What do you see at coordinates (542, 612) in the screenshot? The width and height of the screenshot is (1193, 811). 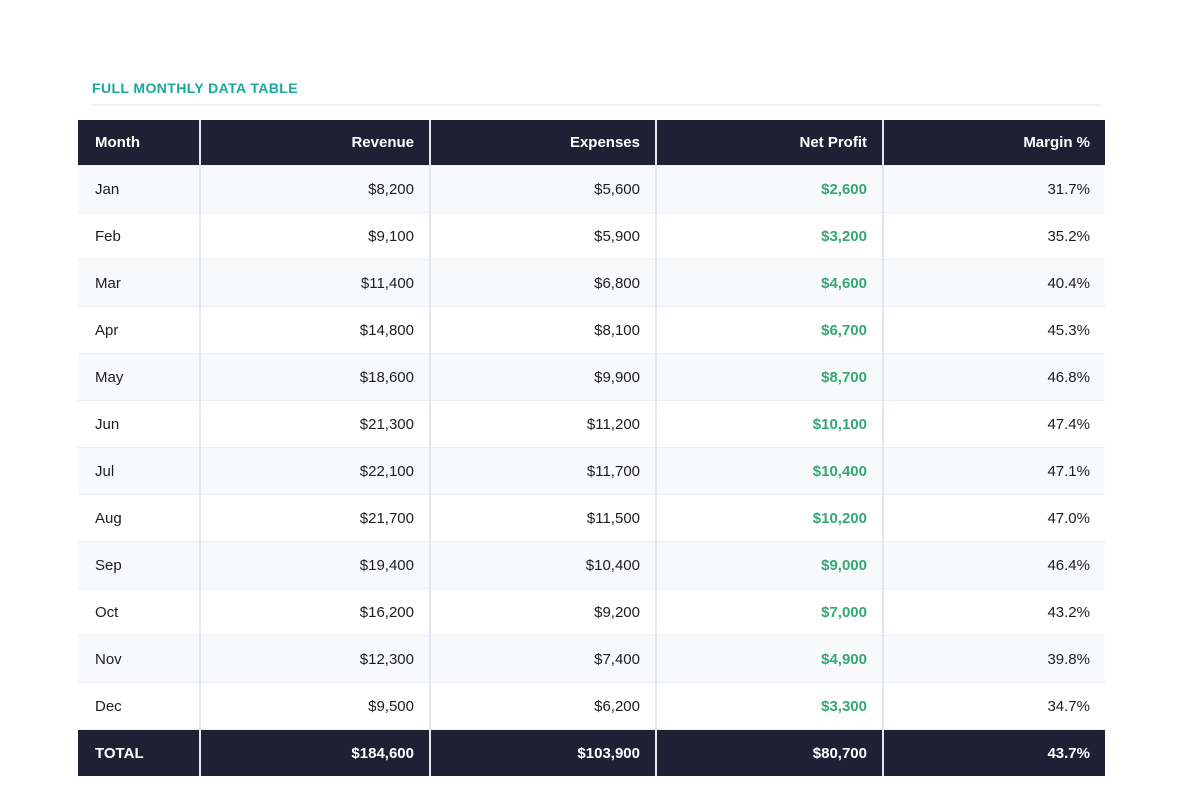 I see `cell-expenses: $9,200` at bounding box center [542, 612].